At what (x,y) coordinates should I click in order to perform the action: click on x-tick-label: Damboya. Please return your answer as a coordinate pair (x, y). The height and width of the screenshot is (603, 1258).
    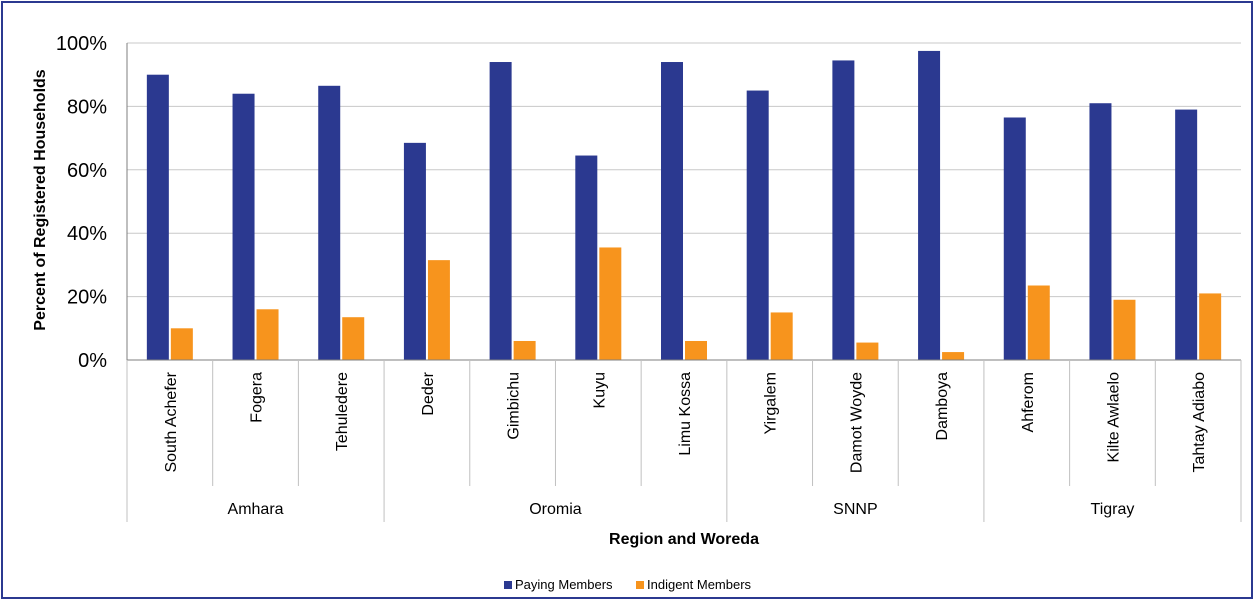
    Looking at the image, I should click on (942, 406).